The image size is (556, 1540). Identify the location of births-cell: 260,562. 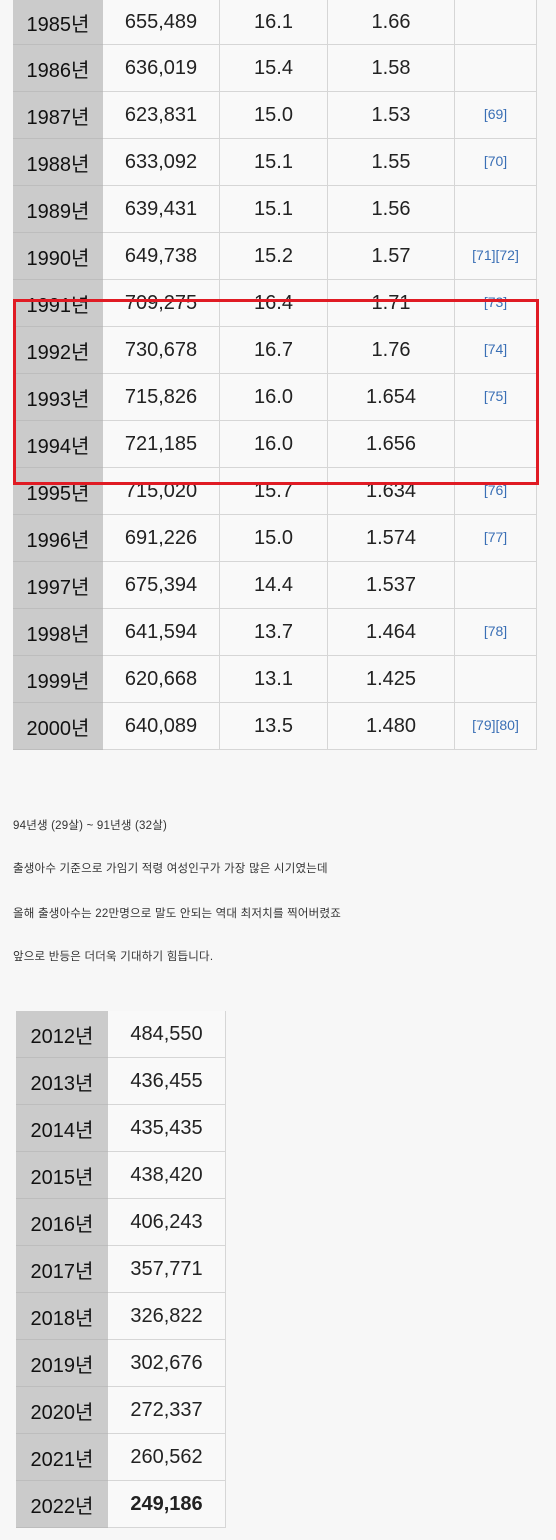
(167, 1457).